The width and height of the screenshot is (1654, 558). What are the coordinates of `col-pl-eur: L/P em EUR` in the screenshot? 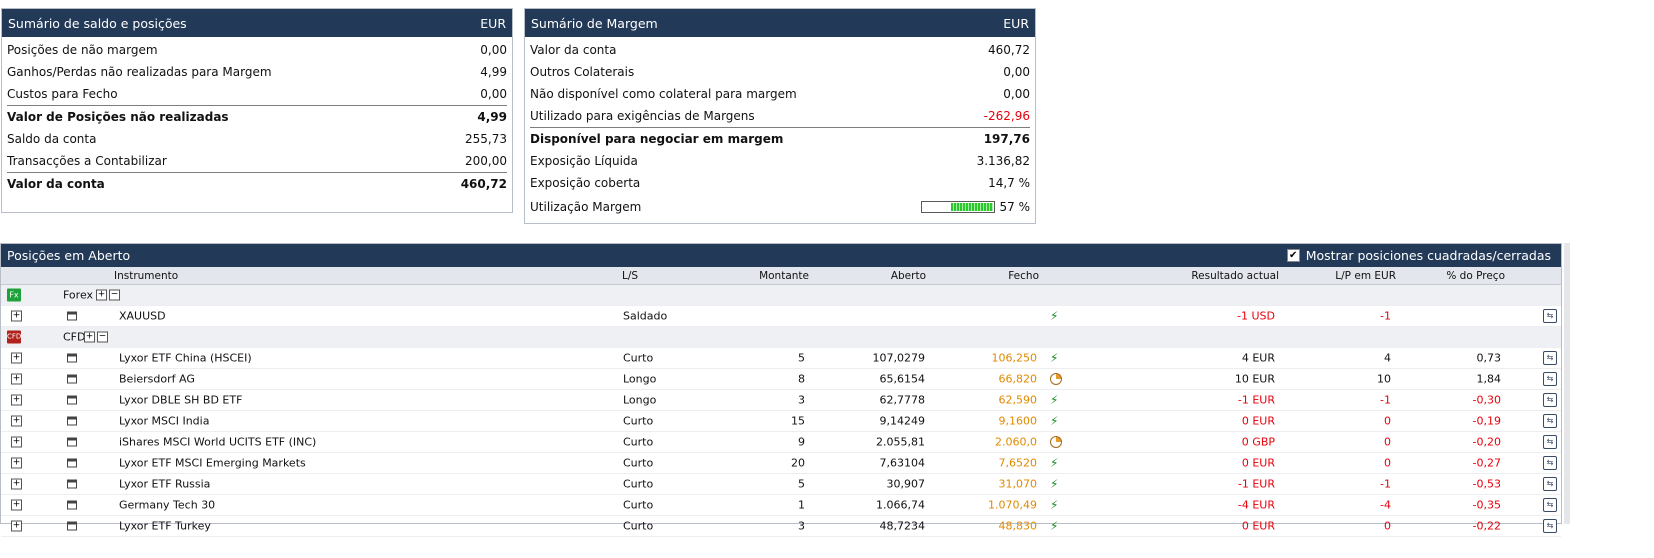 It's located at (1365, 275).